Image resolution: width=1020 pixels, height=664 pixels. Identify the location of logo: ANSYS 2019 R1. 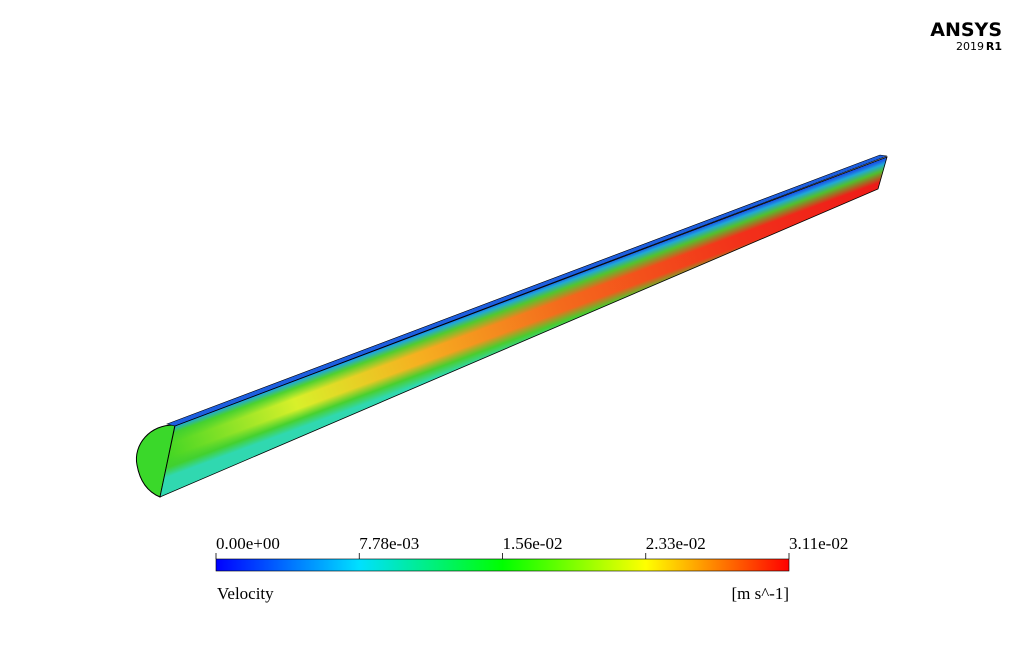
(966, 36).